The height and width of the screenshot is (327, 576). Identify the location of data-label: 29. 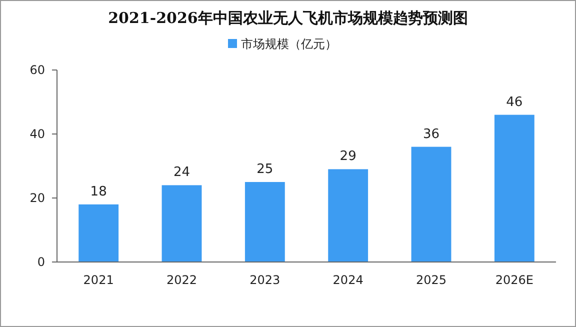
(348, 156).